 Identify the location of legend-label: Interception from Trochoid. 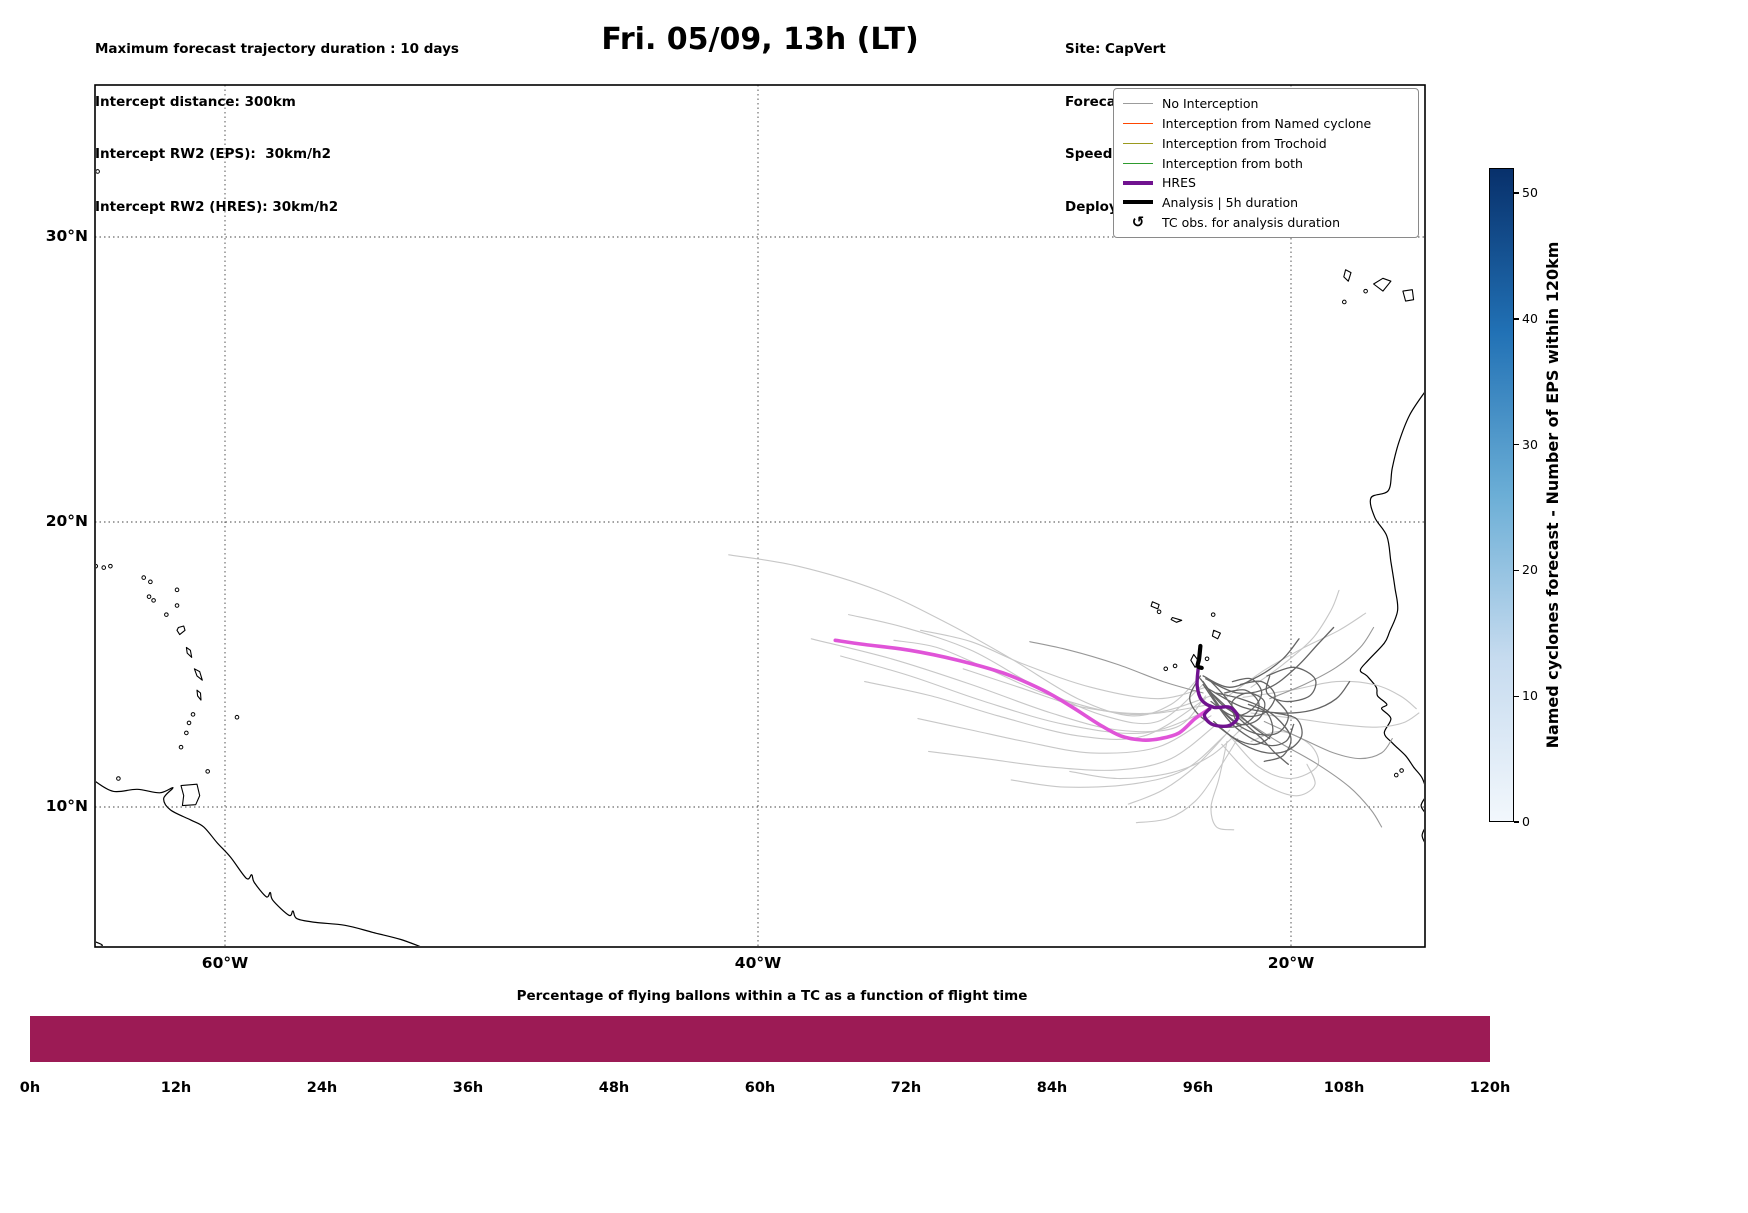
(1244, 143).